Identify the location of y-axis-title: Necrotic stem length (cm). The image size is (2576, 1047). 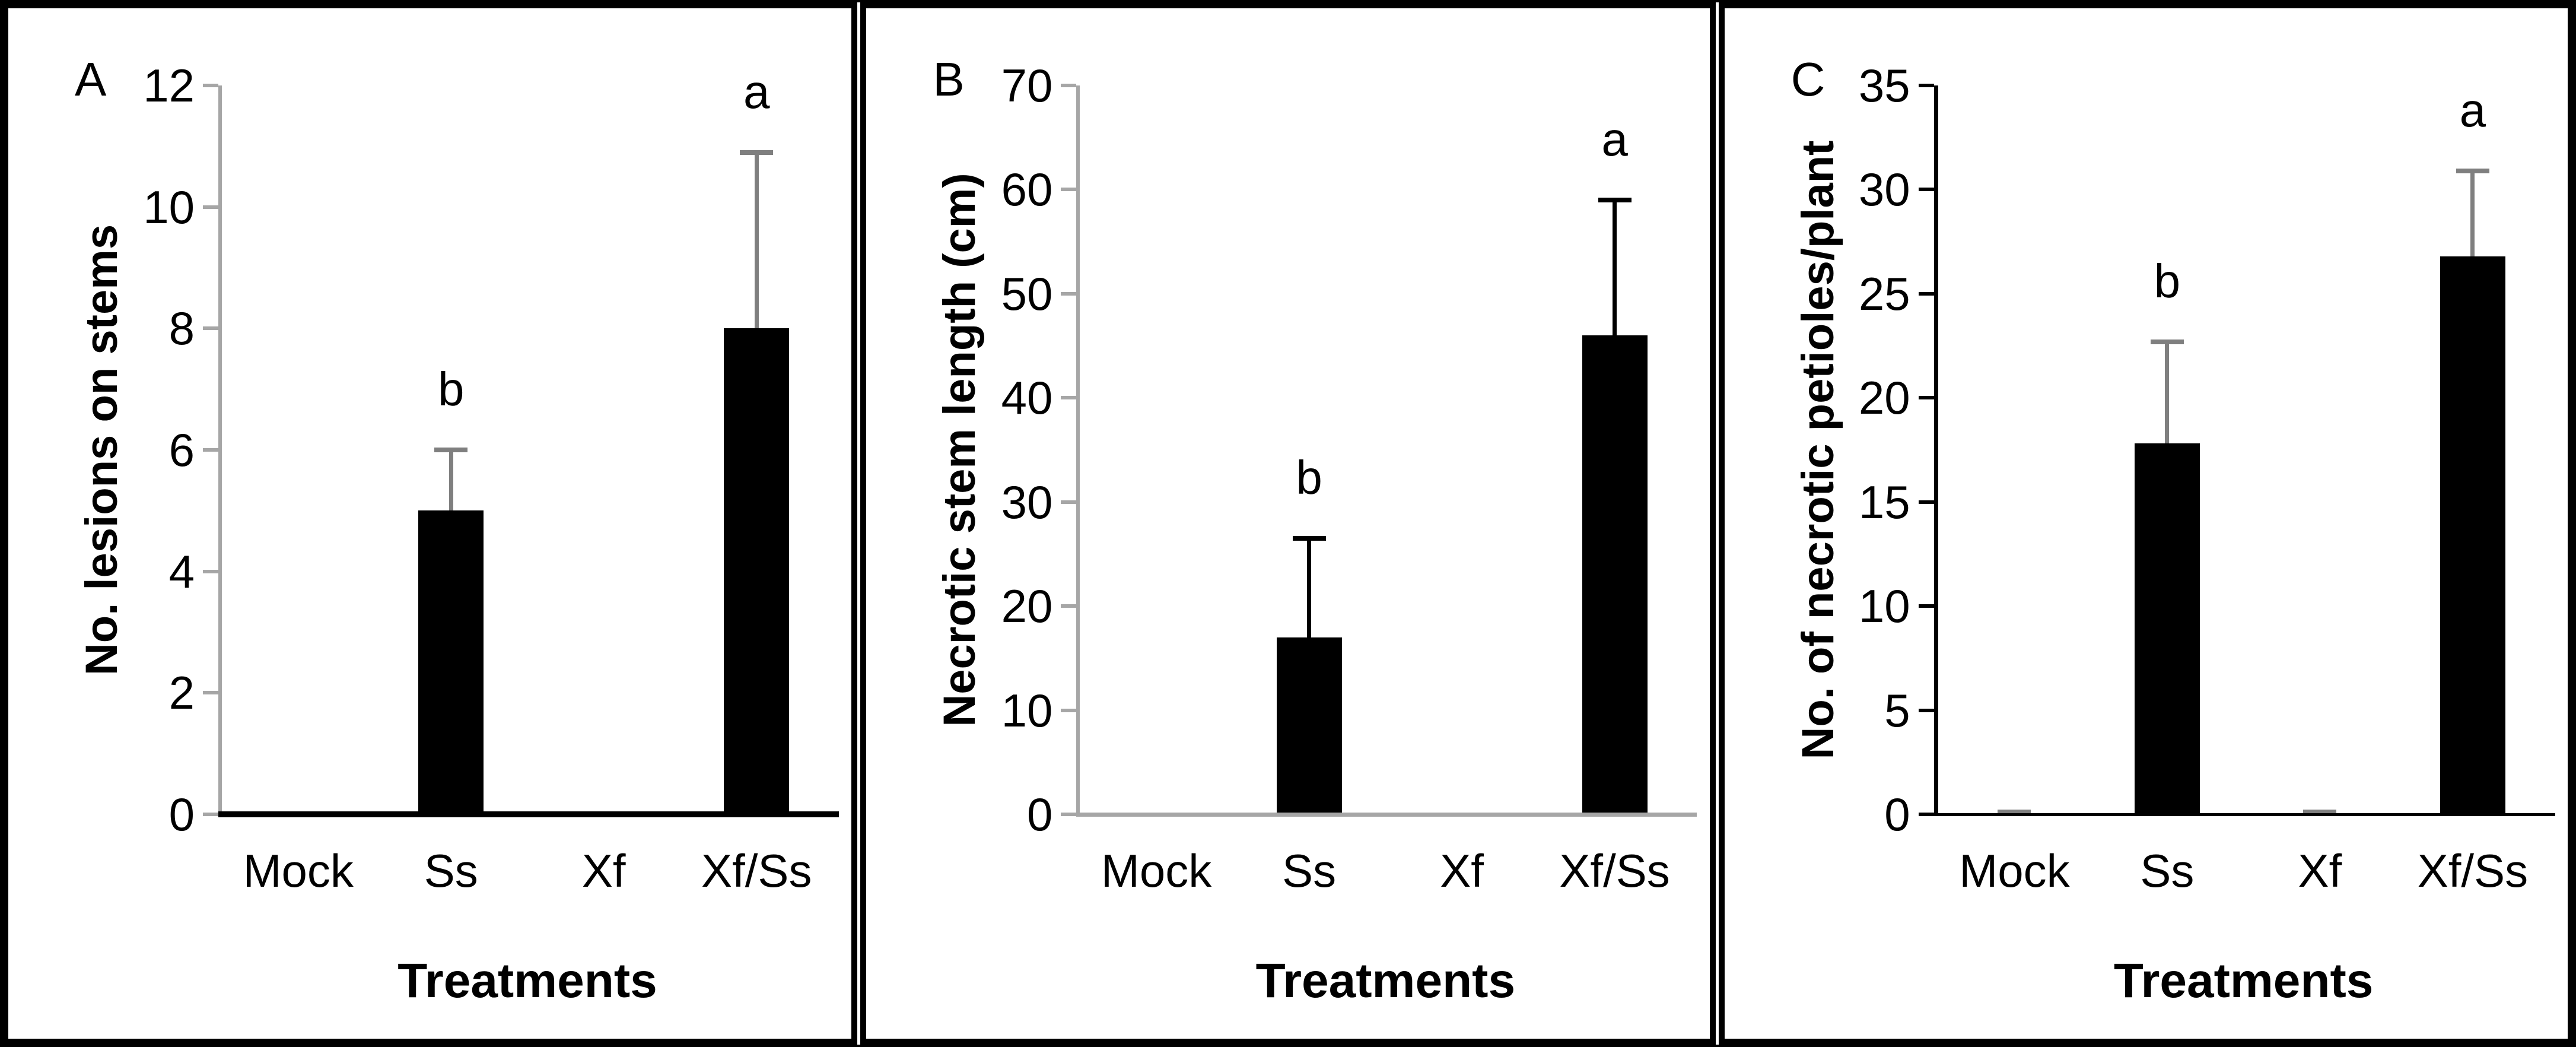
(959, 450).